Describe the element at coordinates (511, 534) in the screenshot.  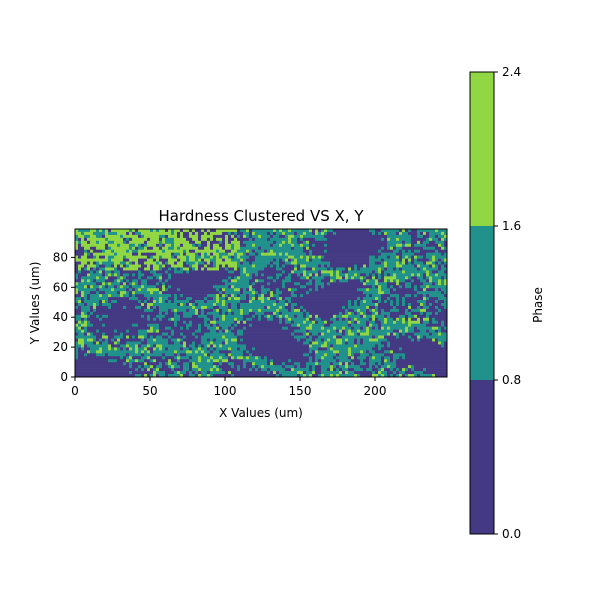
I see `colorbar-tick-label: 0.0` at that location.